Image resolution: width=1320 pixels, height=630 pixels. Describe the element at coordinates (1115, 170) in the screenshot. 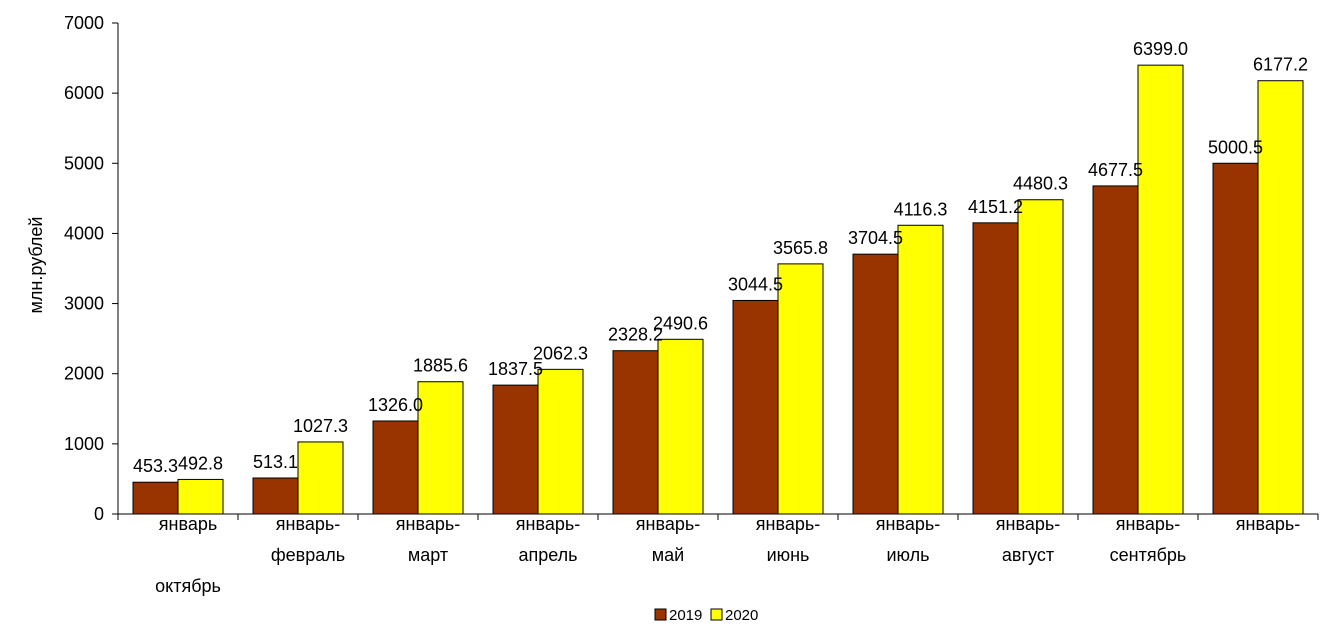

I see `data-label: 4677.5` at that location.